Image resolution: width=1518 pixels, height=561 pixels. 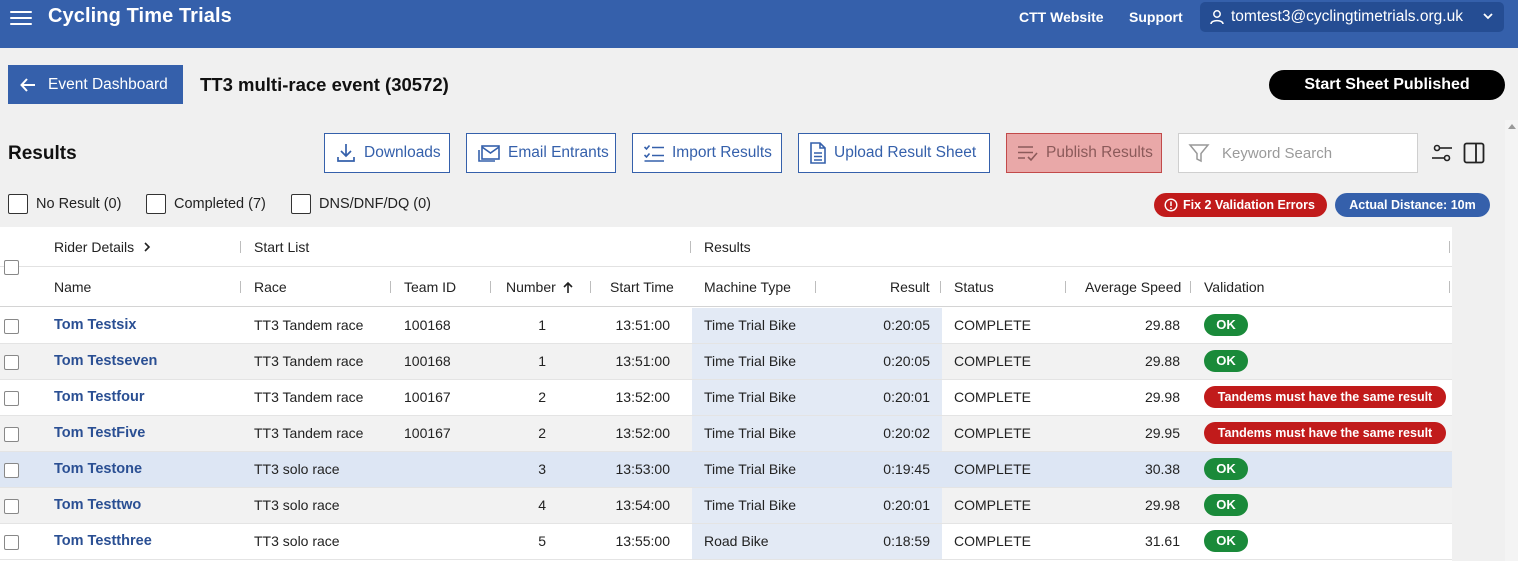 I want to click on filter-dns-dnf-dq: DNS/DNF/DQ (0), so click(x=361, y=204).